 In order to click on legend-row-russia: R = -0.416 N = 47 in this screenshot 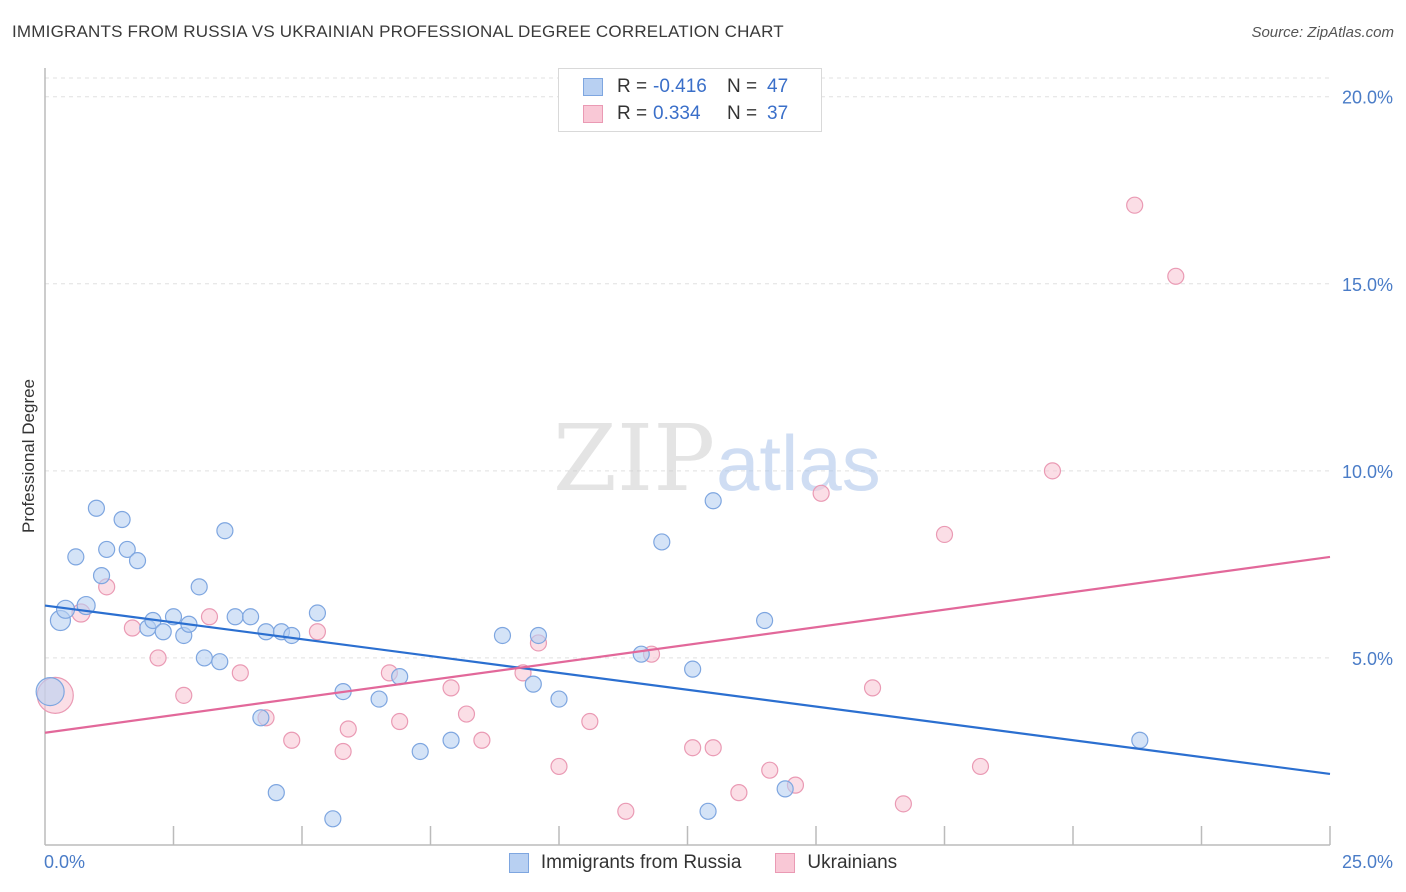, I will do `click(685, 87)`.